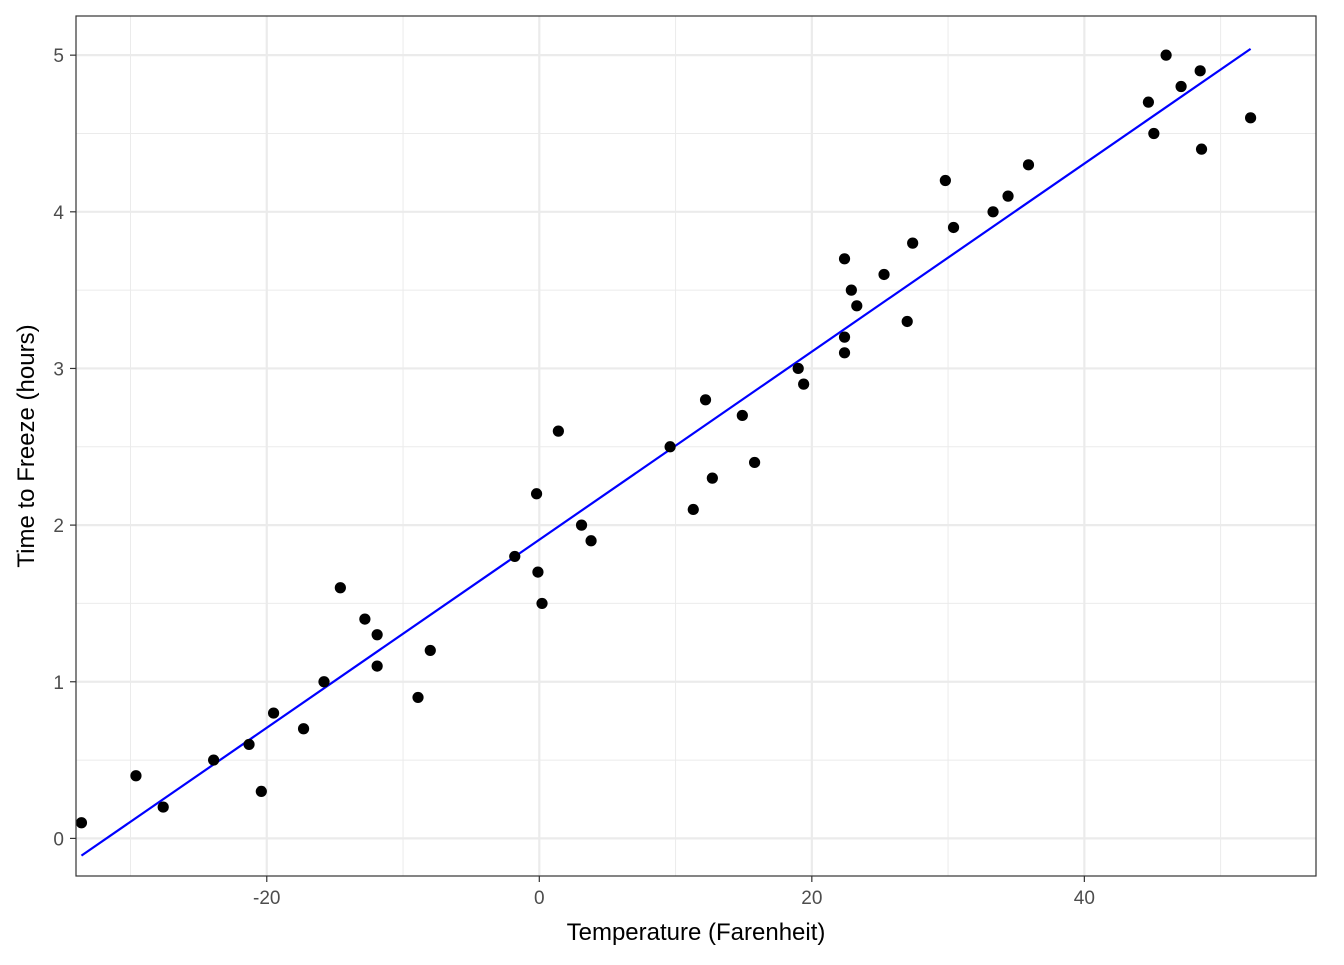 This screenshot has height=965, width=1344. What do you see at coordinates (1084, 898) in the screenshot?
I see `x-tick-label: 40` at bounding box center [1084, 898].